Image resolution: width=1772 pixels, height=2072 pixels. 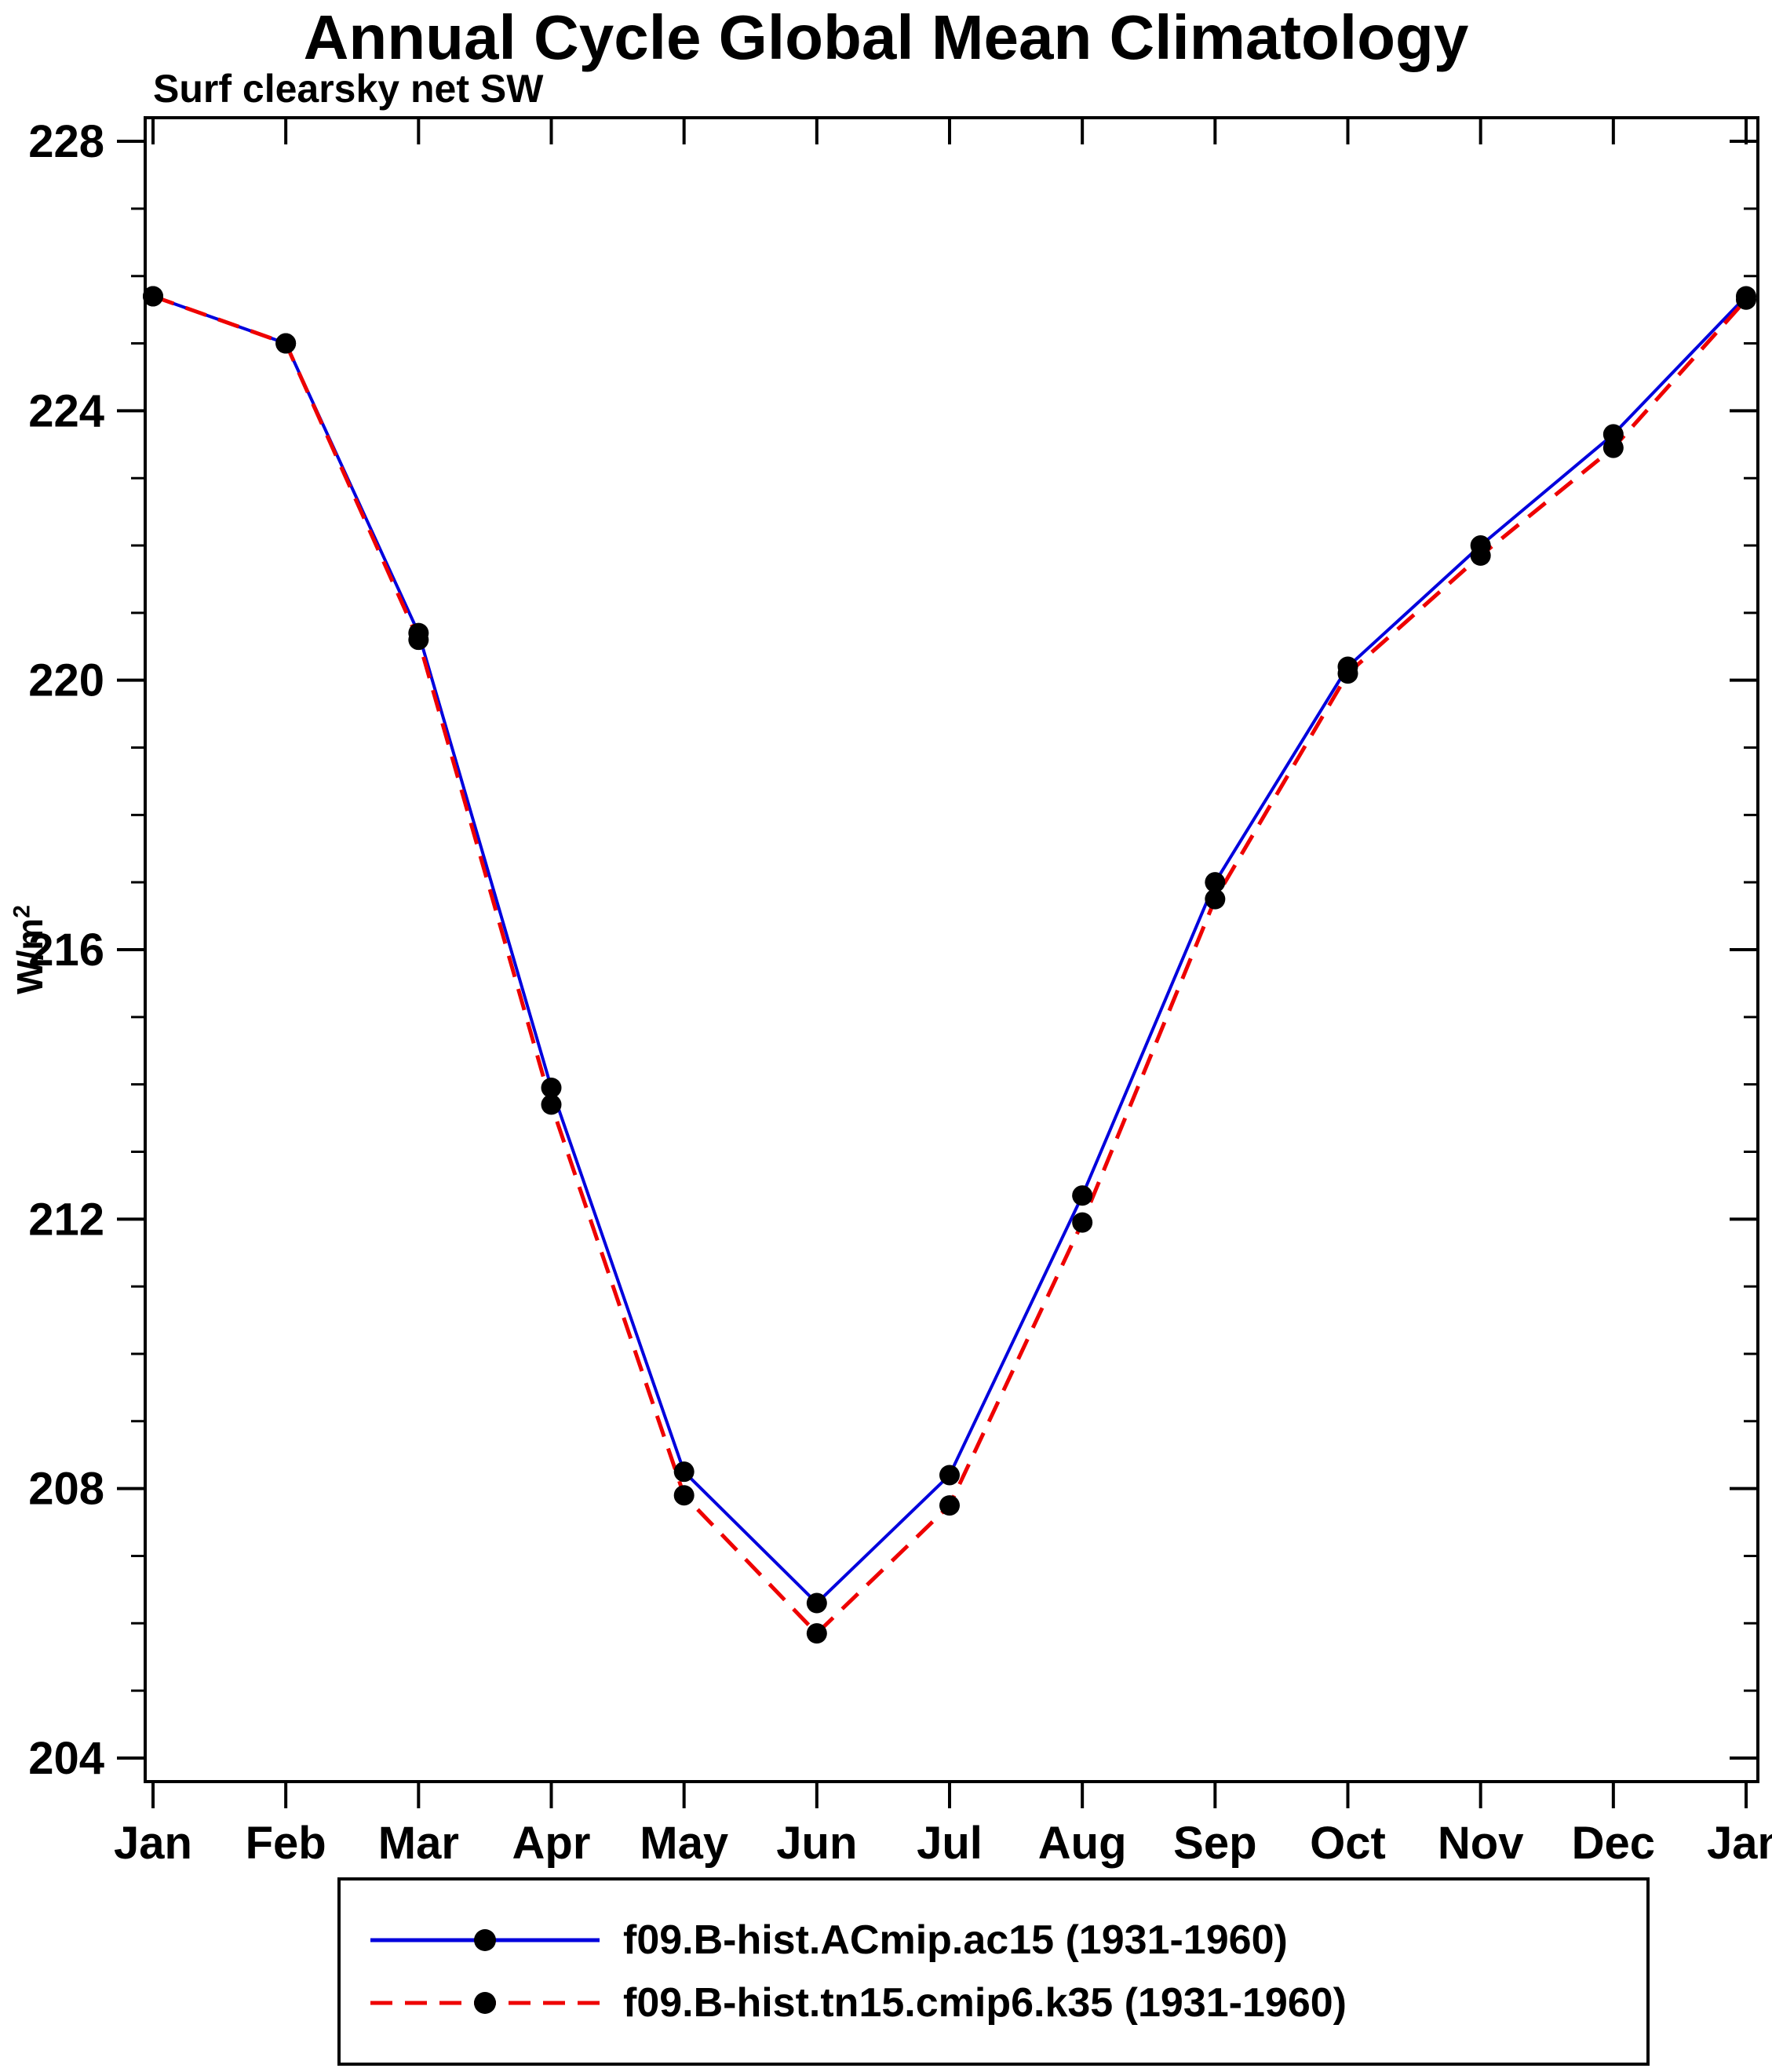 What do you see at coordinates (955, 1940) in the screenshot?
I see `legend-label: f09.B-hist.ACmip.ac15 (1931-1960)` at bounding box center [955, 1940].